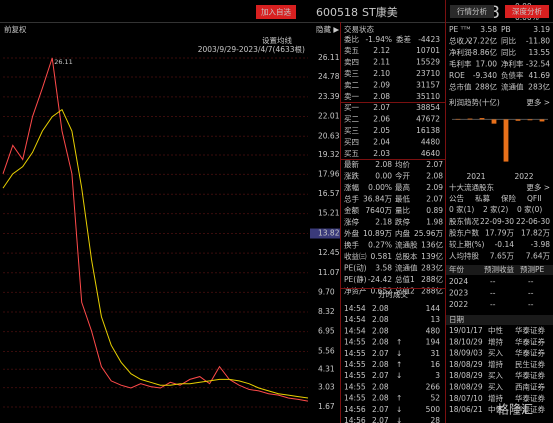 This screenshot has height=423, width=553. What do you see at coordinates (351, 199) in the screenshot?
I see `stat-label: 总手` at bounding box center [351, 199].